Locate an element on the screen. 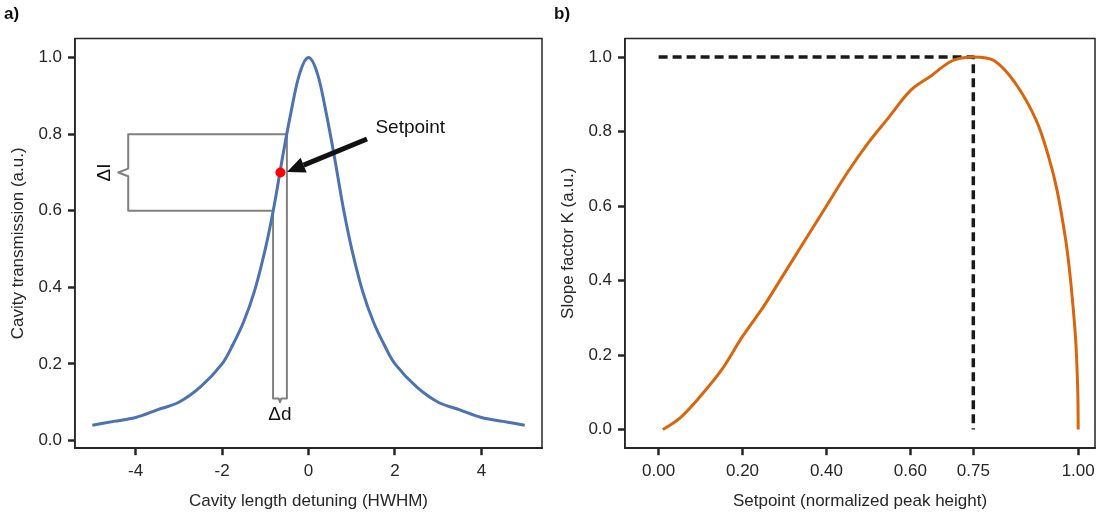 The height and width of the screenshot is (524, 1103). x-tick-label: 0 is located at coordinates (308, 471).